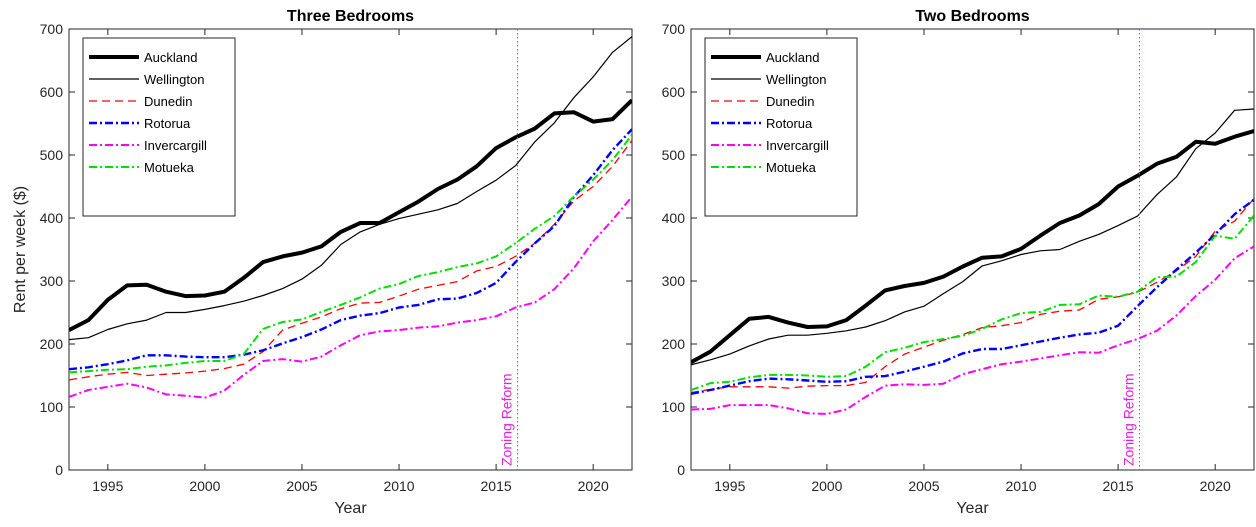 This screenshot has height=527, width=1256. I want to click on series-line-invercargill, so click(972, 330).